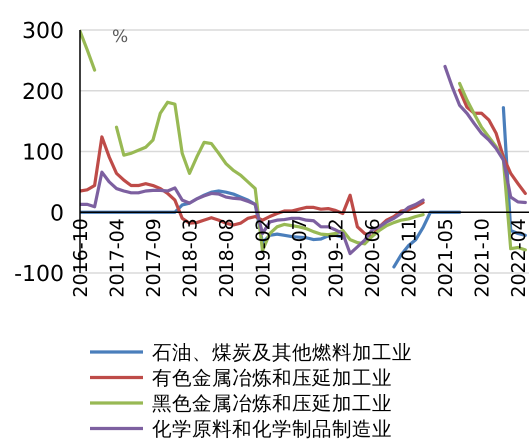  What do you see at coordinates (43, 31) in the screenshot?
I see `y-tick-label: 300` at bounding box center [43, 31].